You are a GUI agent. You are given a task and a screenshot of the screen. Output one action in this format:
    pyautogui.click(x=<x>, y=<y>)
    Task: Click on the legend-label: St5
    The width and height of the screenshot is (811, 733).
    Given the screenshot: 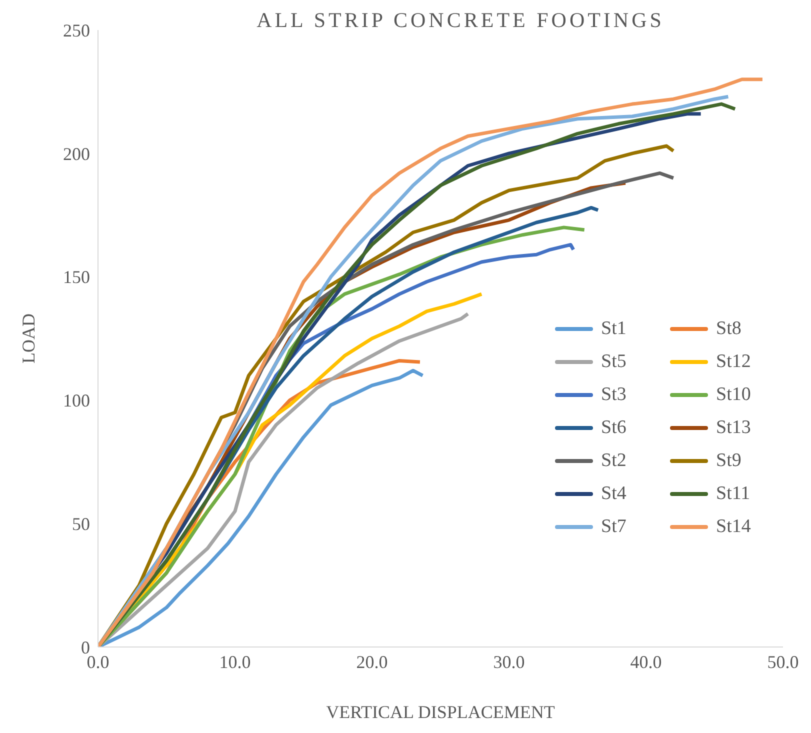 What is the action you would take?
    pyautogui.click(x=613, y=362)
    